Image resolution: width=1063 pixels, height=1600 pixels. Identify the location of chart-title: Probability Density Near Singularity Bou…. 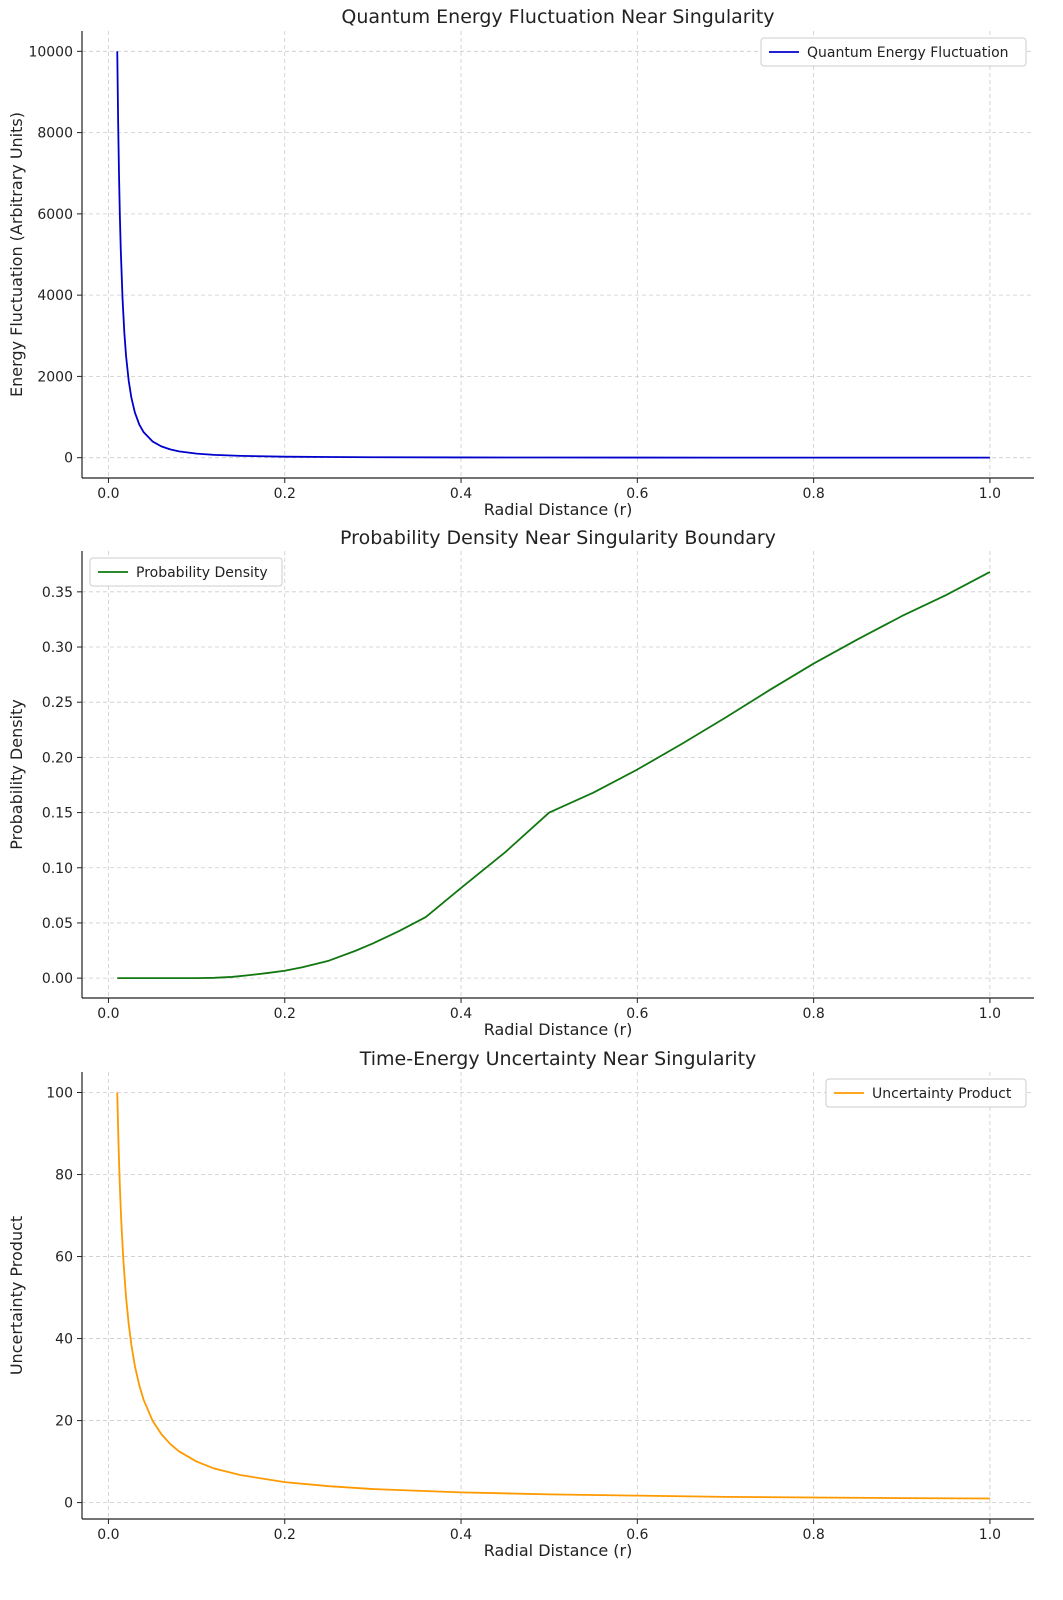
(558, 538).